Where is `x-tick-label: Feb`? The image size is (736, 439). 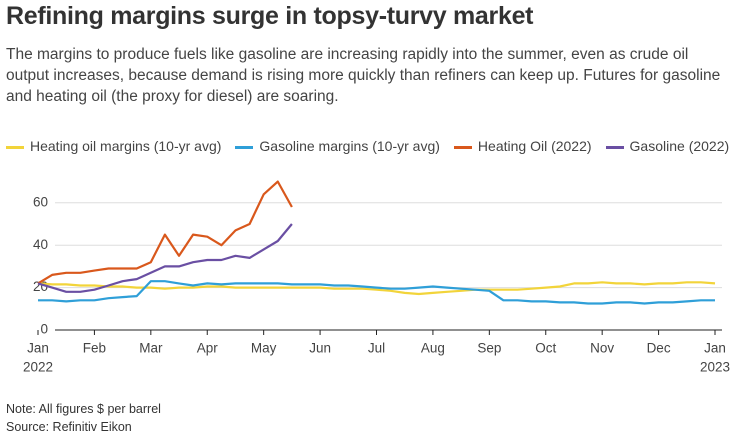 x-tick-label: Feb is located at coordinates (94, 348).